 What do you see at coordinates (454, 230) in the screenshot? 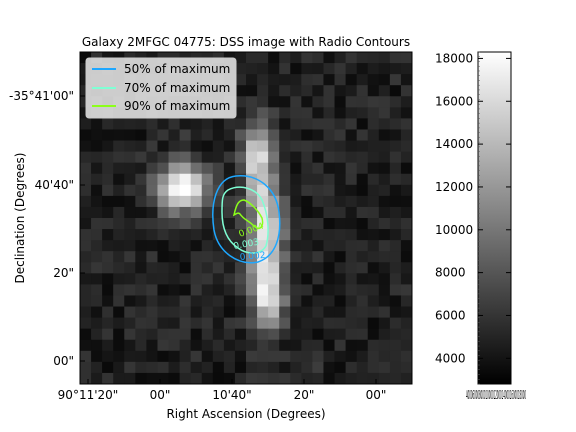
I see `colorbar-tick-label: 10000` at bounding box center [454, 230].